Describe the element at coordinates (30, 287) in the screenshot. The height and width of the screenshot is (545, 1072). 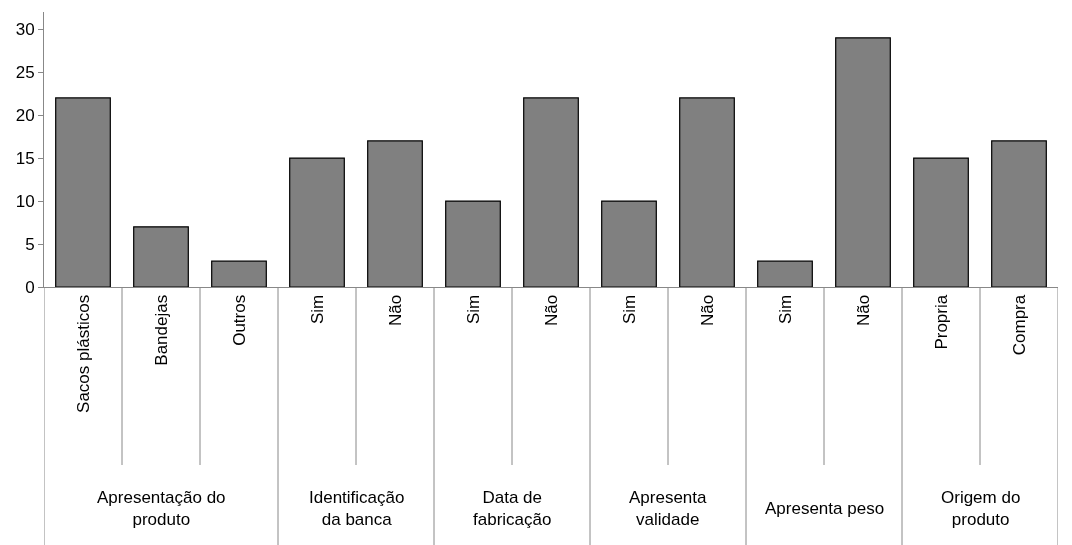
I see `y-tick-label: 0` at that location.